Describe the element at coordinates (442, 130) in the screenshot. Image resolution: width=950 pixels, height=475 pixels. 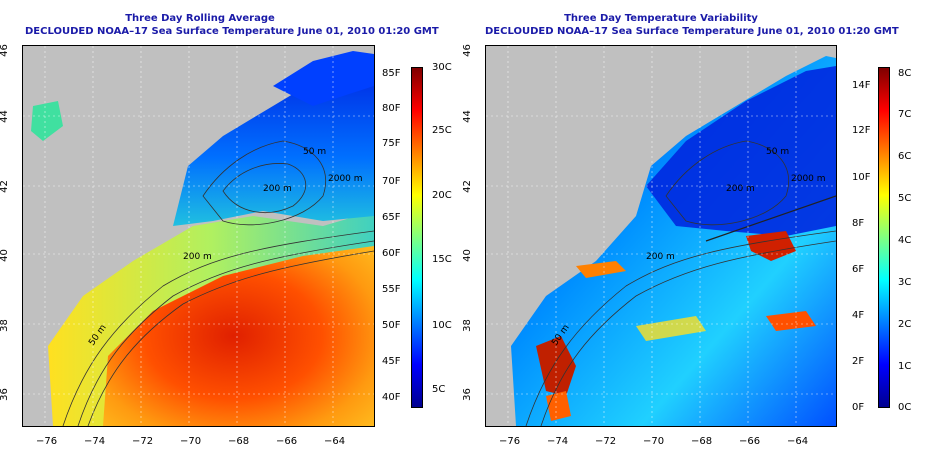
I see `colorbar-c-label: 25C` at that location.